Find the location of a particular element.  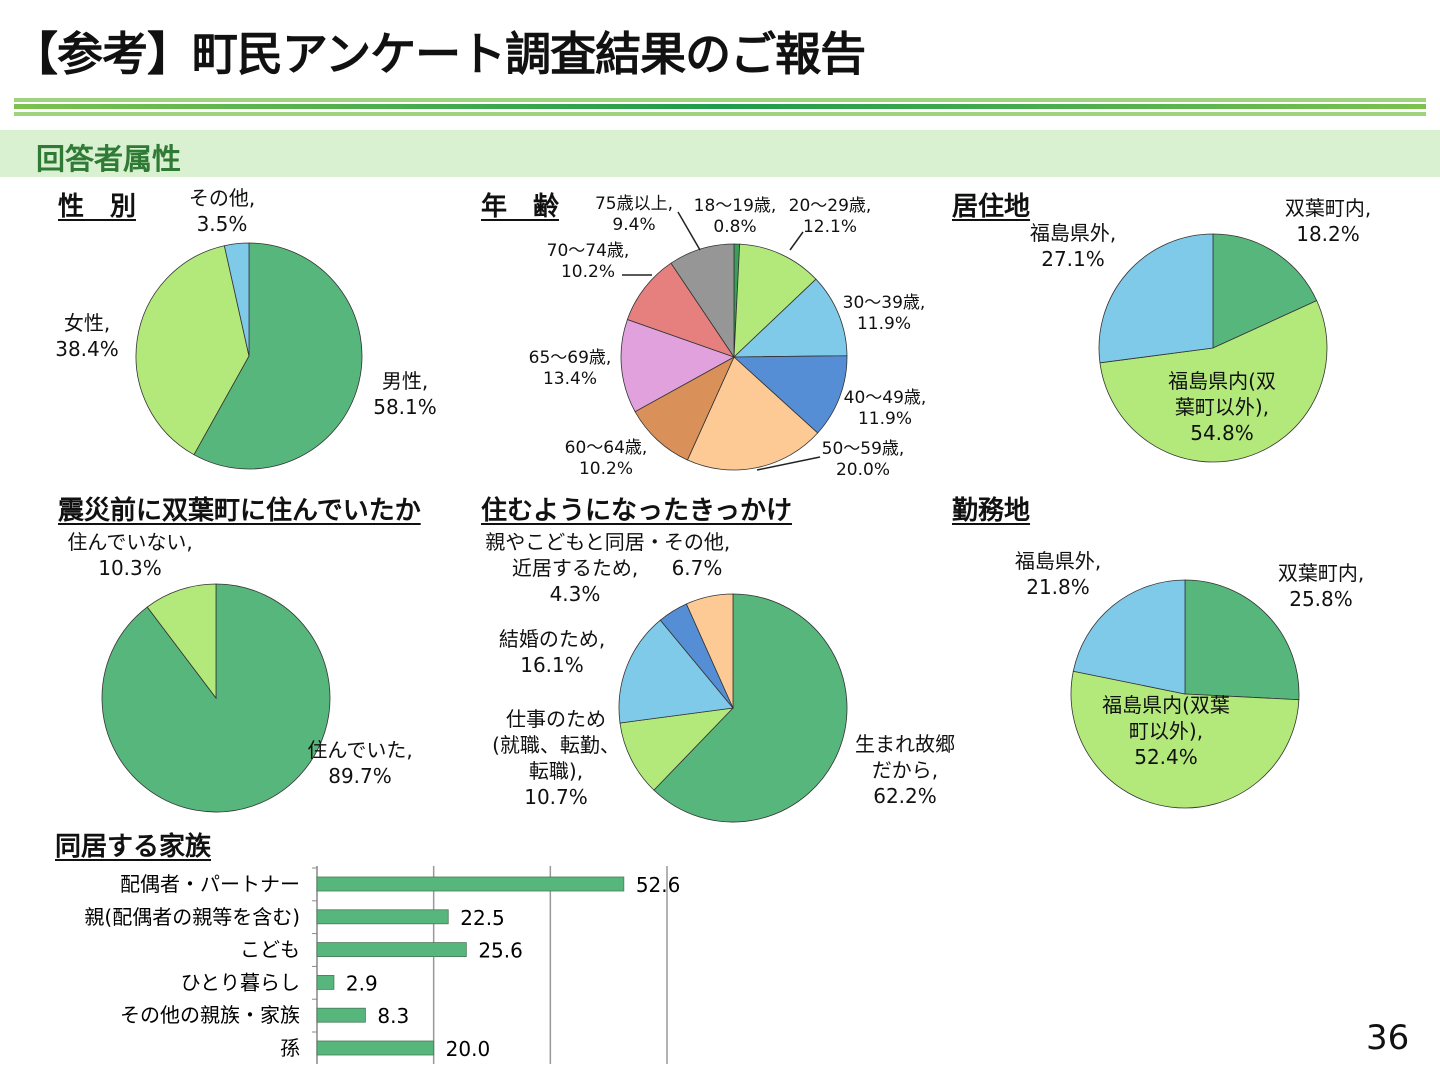

data-label: 福島県内(双葉 町以外), 52.4 is located at coordinates (1166, 731).